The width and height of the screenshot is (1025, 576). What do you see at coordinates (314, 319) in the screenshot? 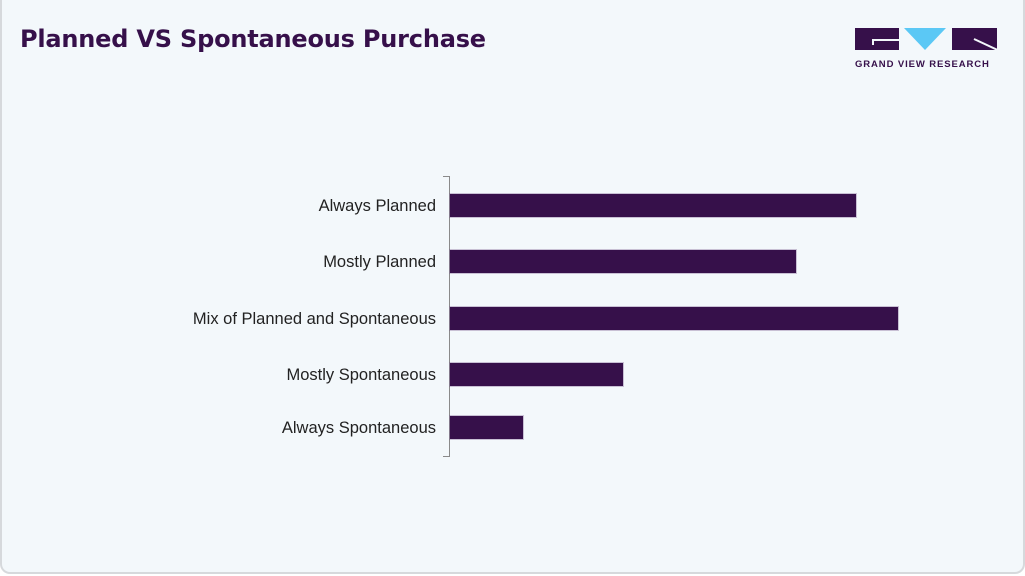
I see `category-label: Mix of Planned and Spontaneous` at bounding box center [314, 319].